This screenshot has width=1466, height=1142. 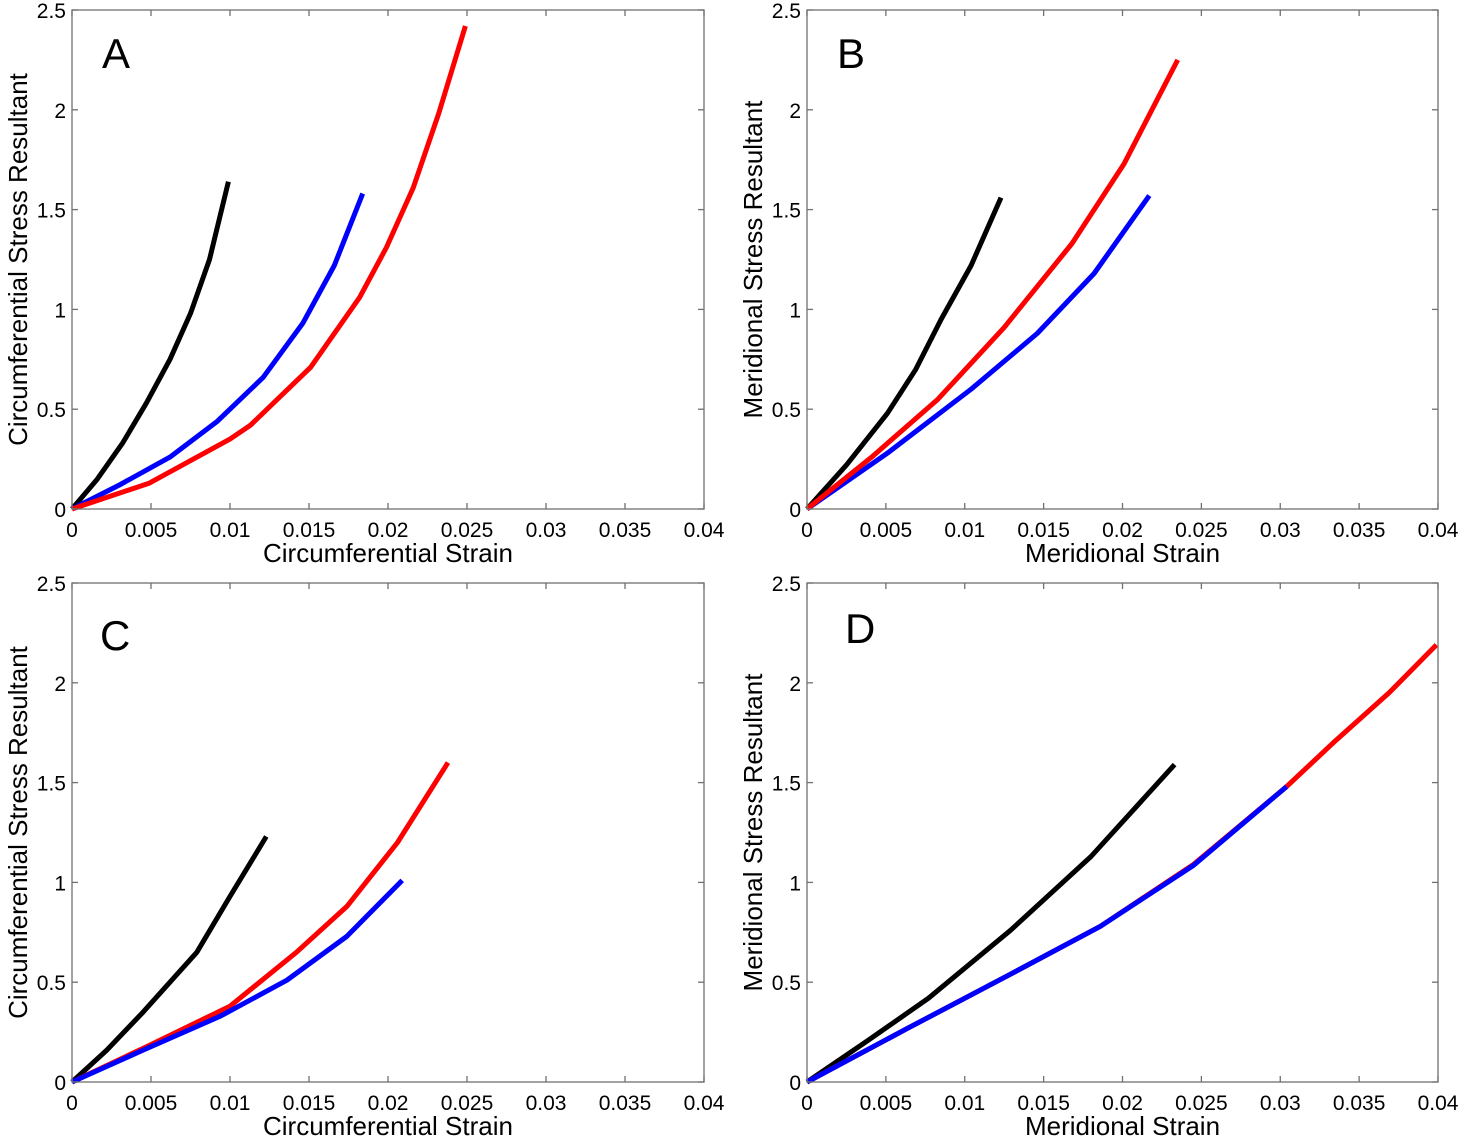 What do you see at coordinates (115, 635) in the screenshot?
I see `panel-letter: C` at bounding box center [115, 635].